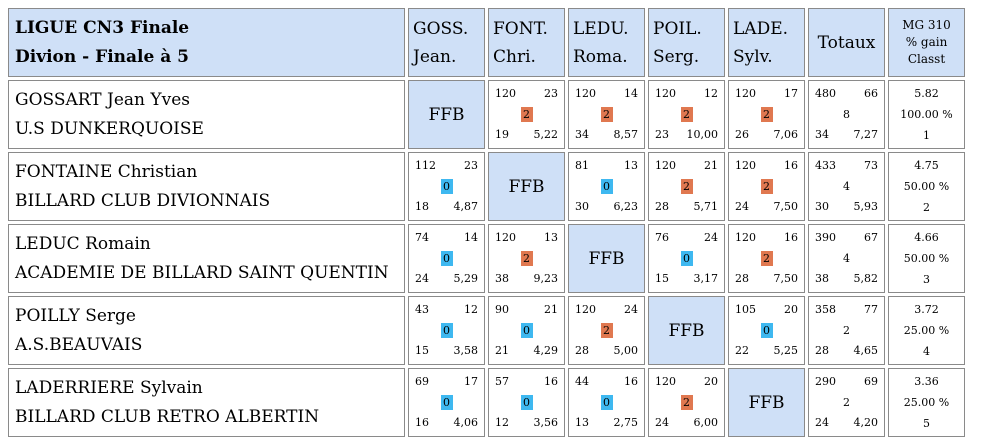 This screenshot has height=448, width=990. What do you see at coordinates (206, 330) in the screenshot?
I see `player-cell: POILLY Serge A.S.BEAUVAIS` at bounding box center [206, 330].